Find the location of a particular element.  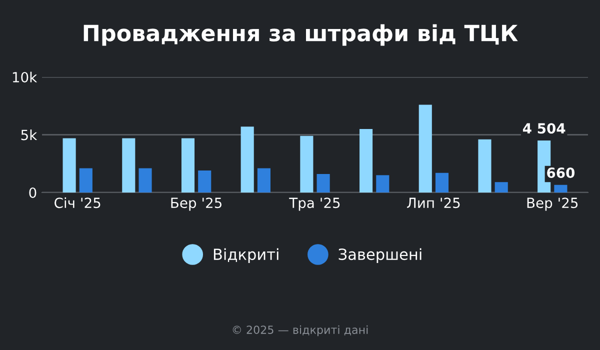

chart-title: Провадження за штрафи від ТЦК is located at coordinates (301, 35).